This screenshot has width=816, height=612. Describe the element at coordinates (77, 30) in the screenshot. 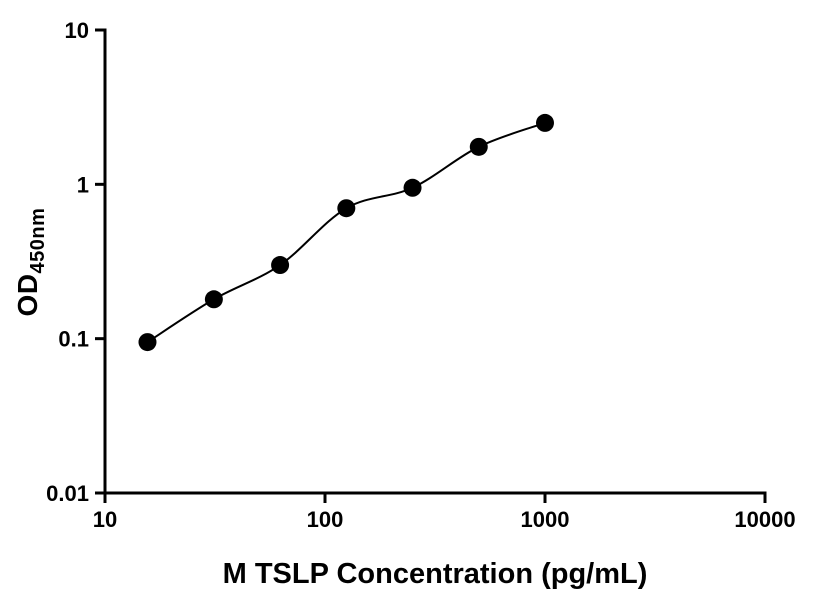

I see `y-tick-label: 10` at that location.